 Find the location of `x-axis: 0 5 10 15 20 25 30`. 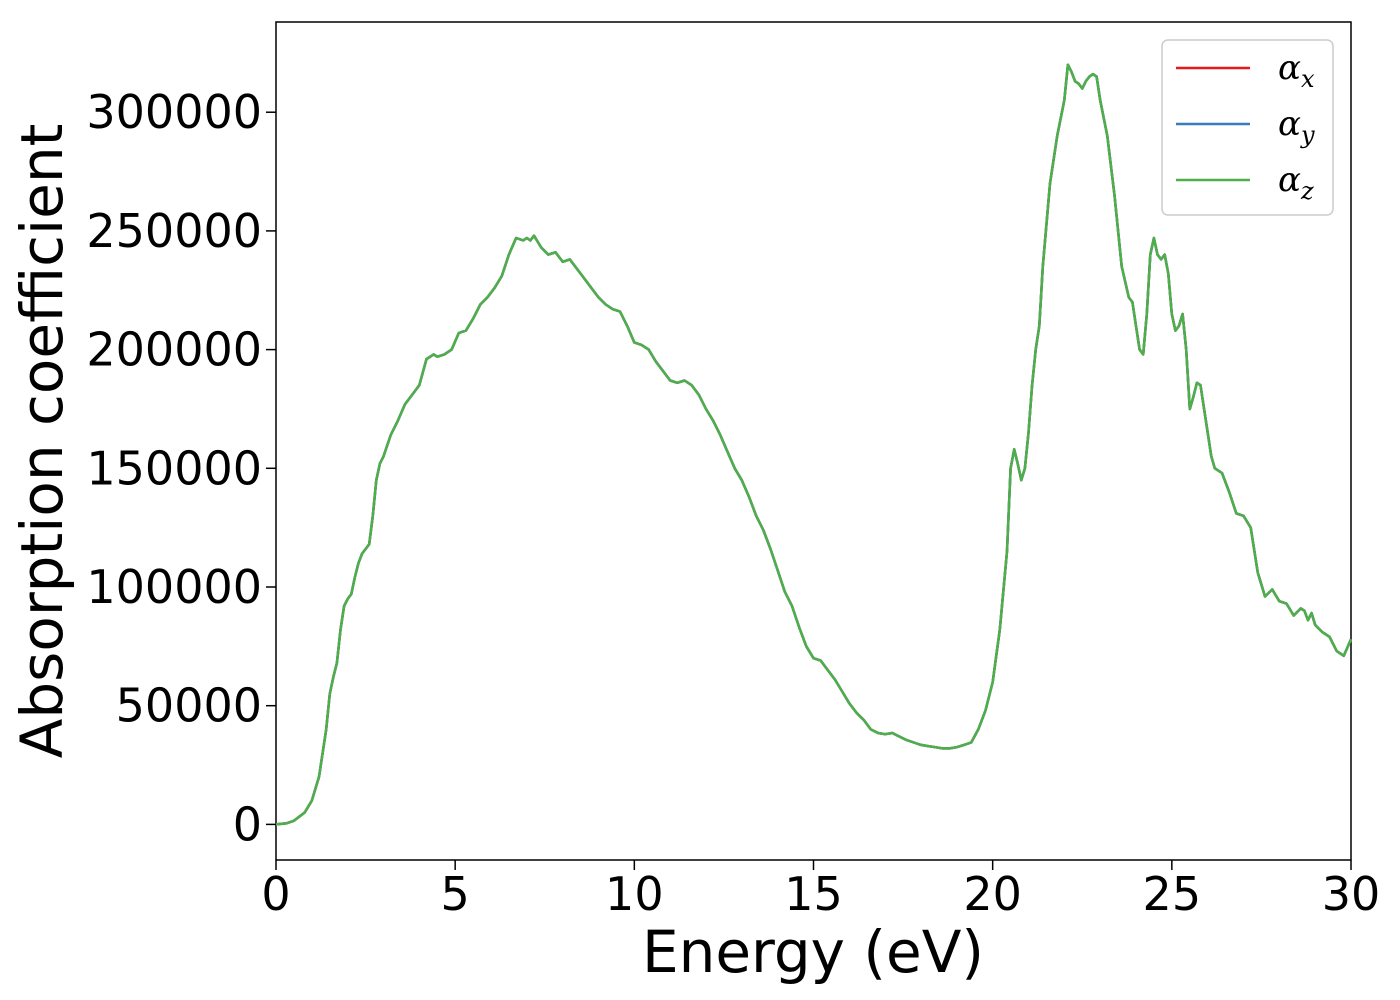

x-axis: 0 5 10 15 20 25 30 is located at coordinates (820, 890).